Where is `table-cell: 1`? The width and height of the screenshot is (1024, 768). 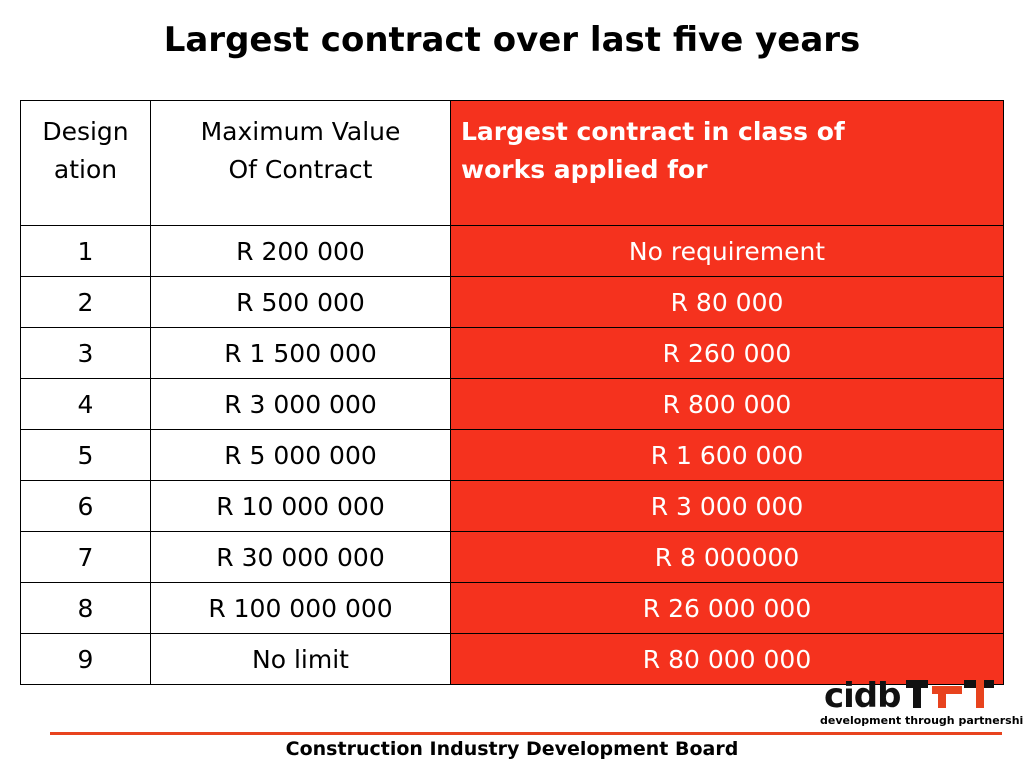
table-cell: 1 is located at coordinates (85, 251).